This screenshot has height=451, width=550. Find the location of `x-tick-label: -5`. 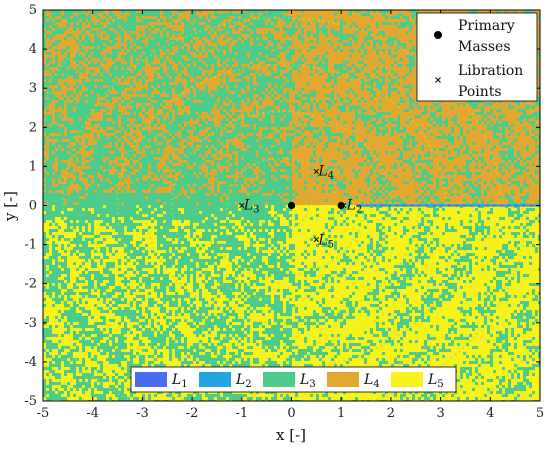

x-tick-label: -5 is located at coordinates (43, 413).